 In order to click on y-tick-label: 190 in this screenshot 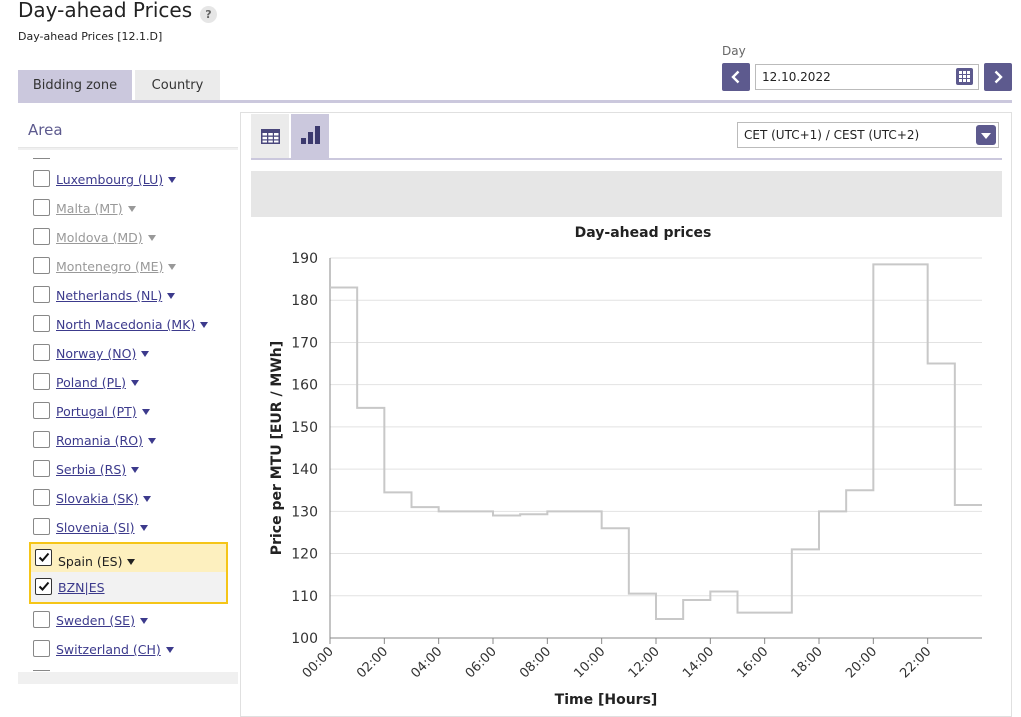, I will do `click(304, 259)`.